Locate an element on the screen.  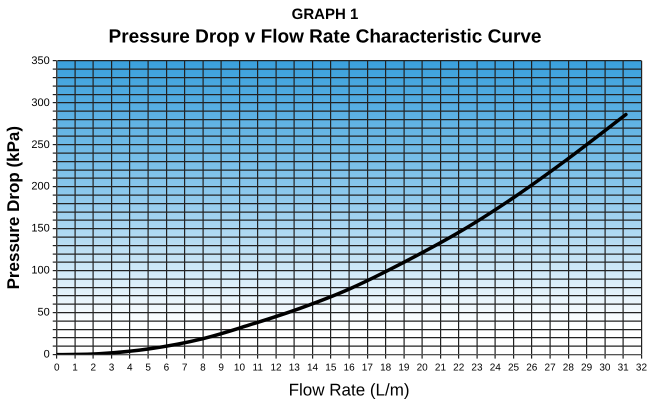
x-tick-label: 31 is located at coordinates (624, 368).